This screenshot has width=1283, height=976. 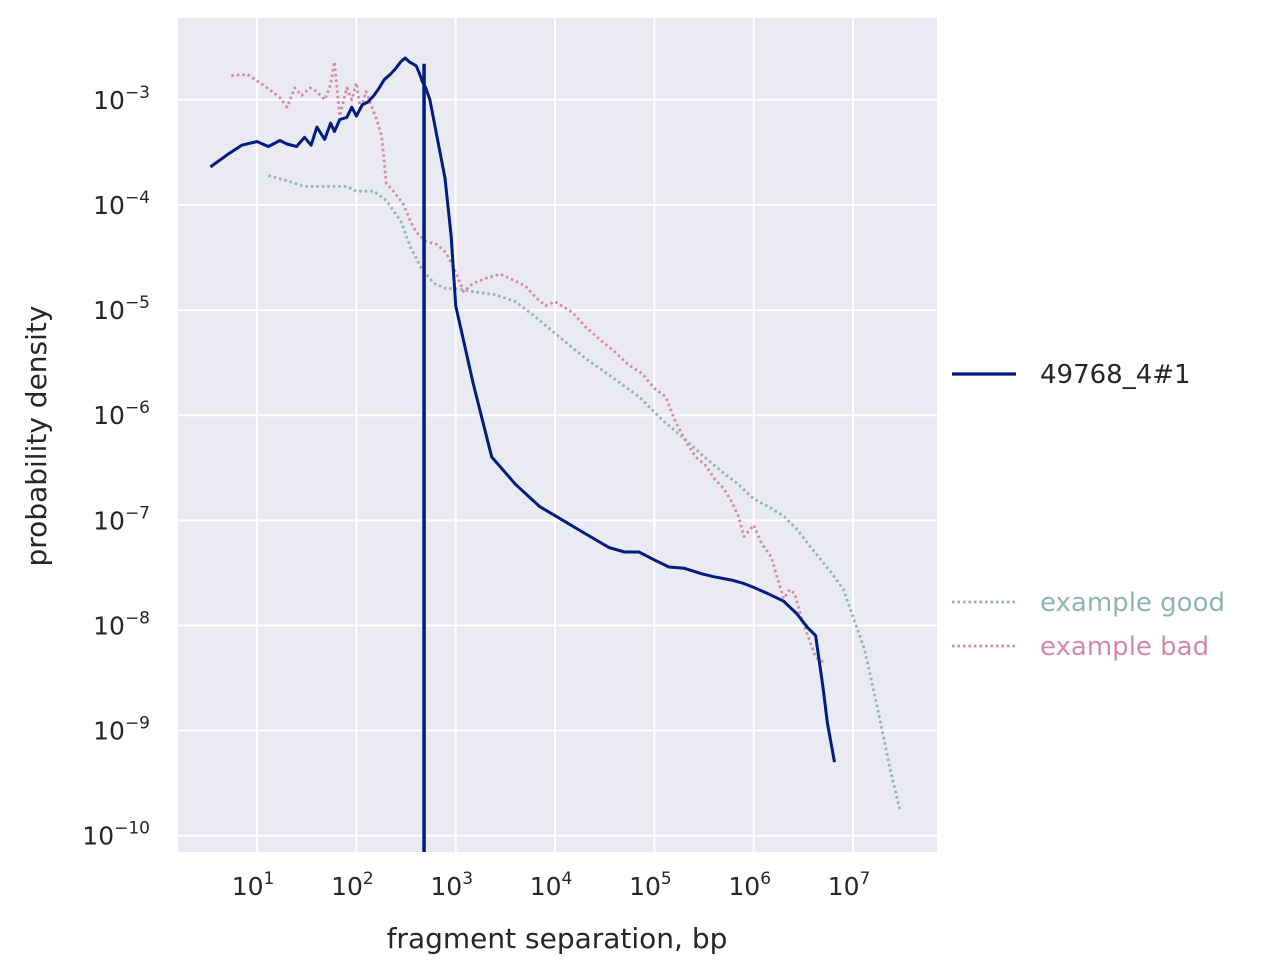 I want to click on x-tick-label: 104, so click(x=551, y=885).